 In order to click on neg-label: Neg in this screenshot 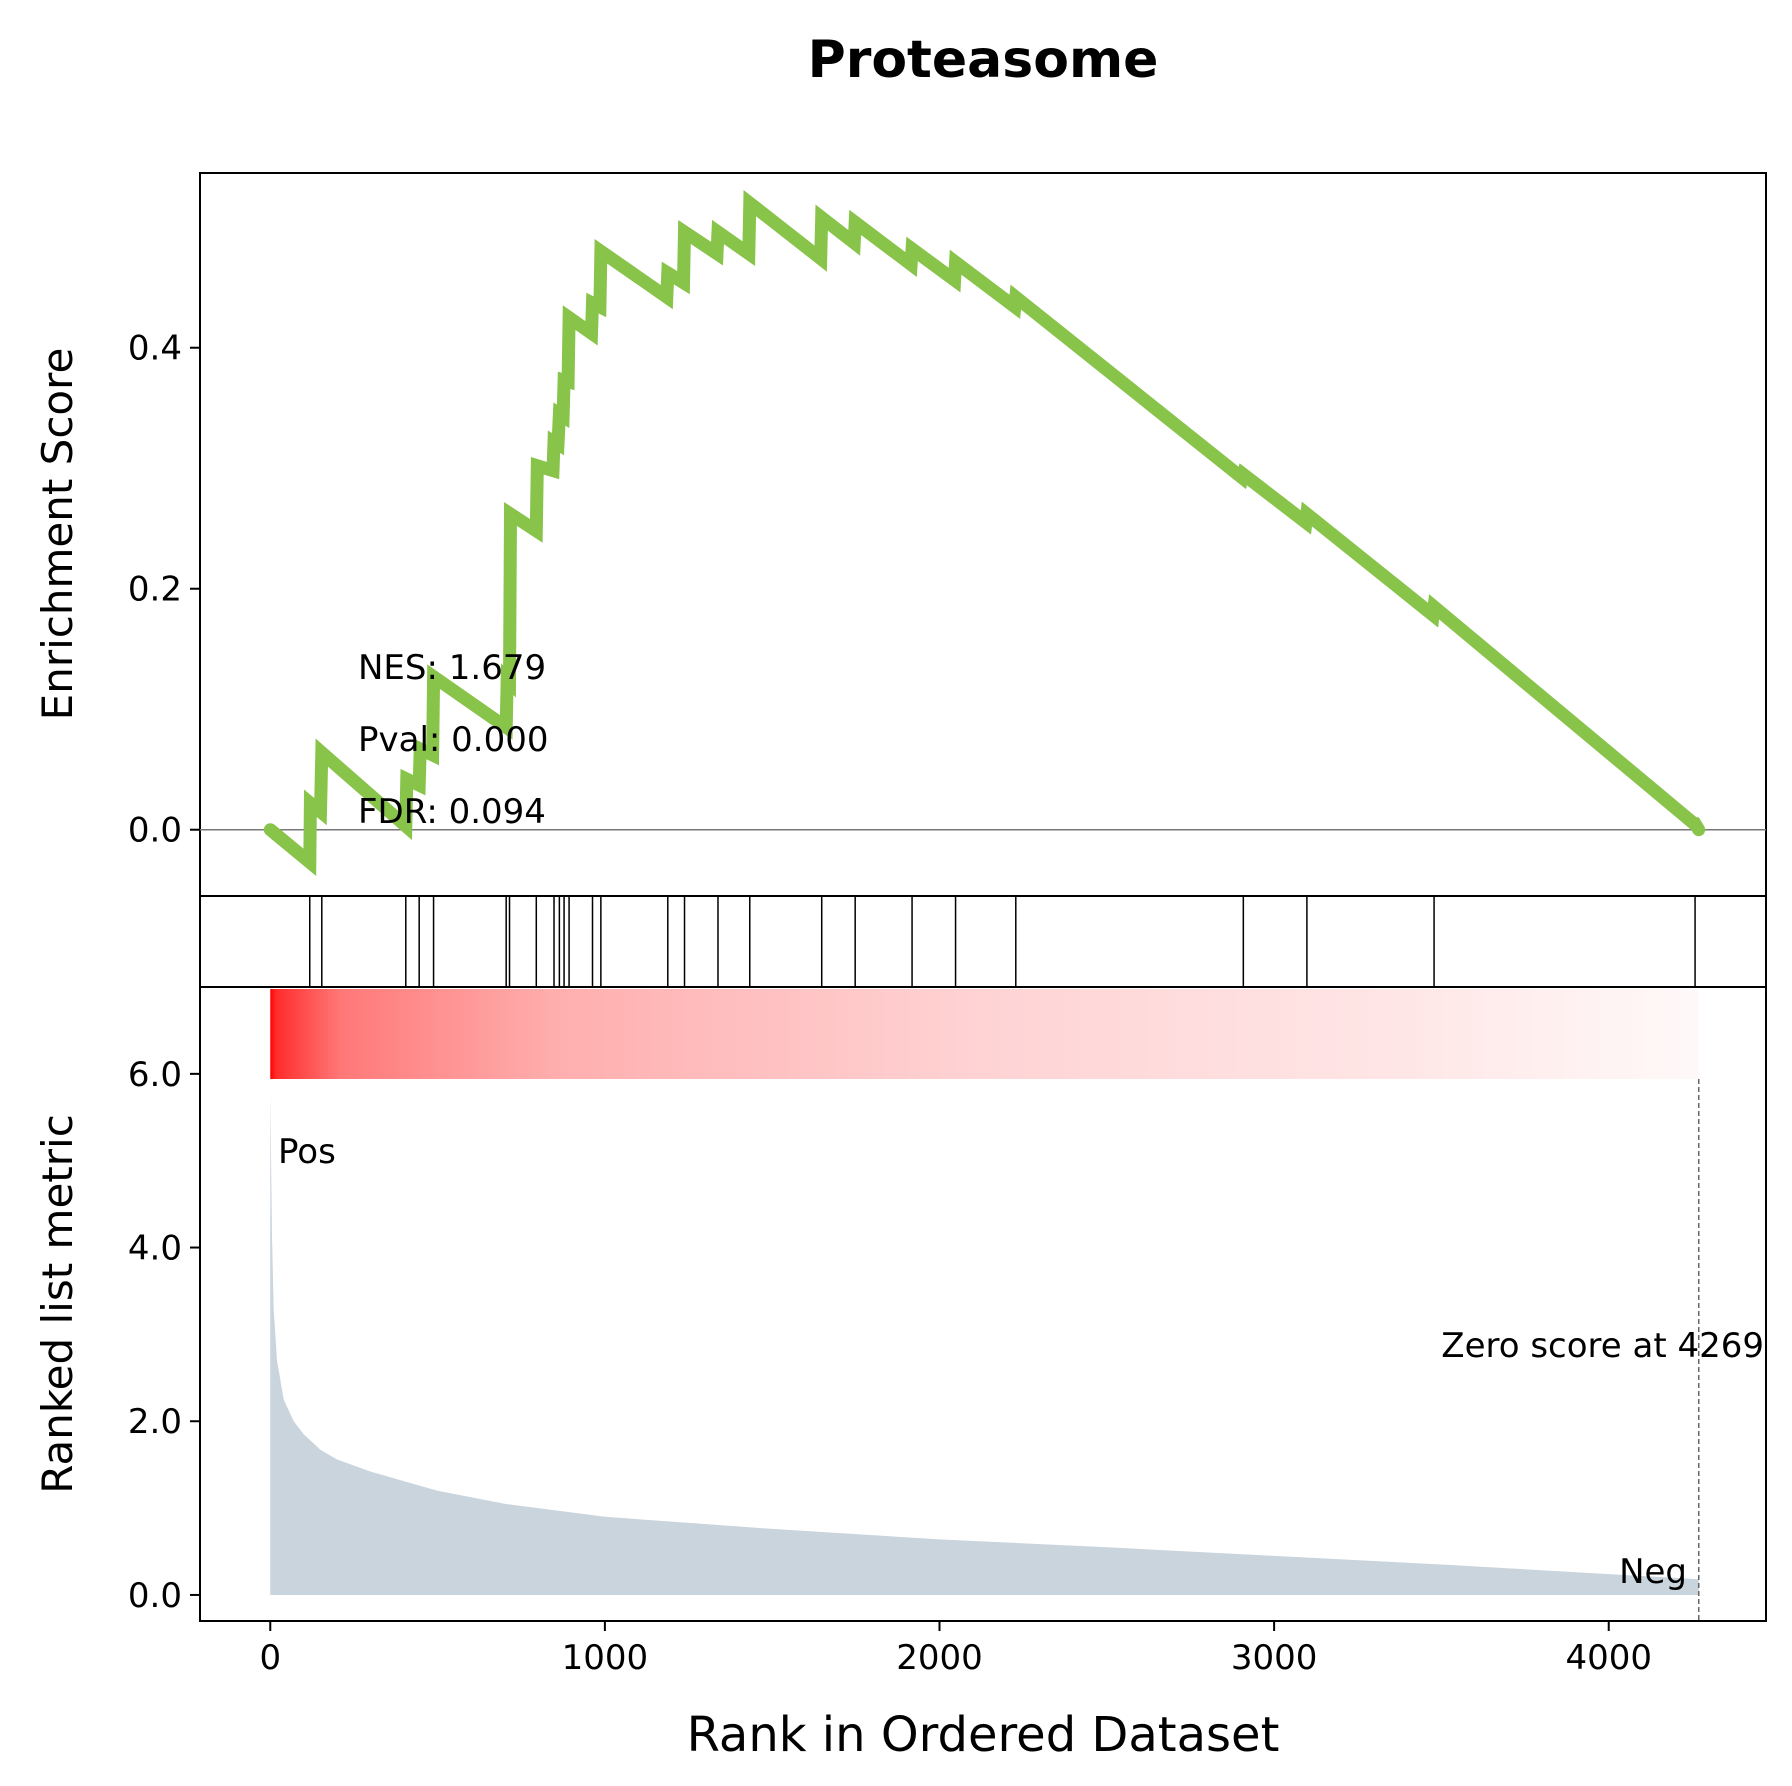, I will do `click(1653, 1572)`.